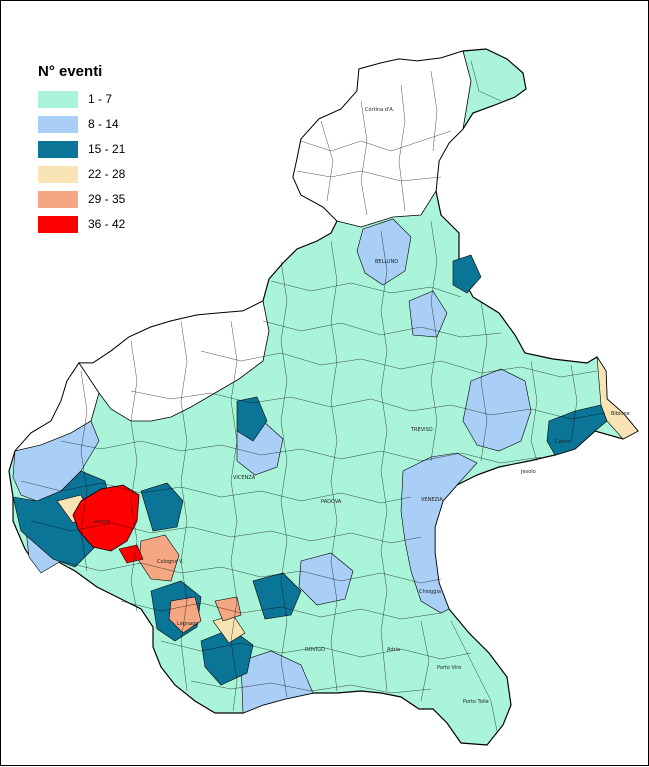  Describe the element at coordinates (170, 562) in the screenshot. I see `map-label: Cologna V.` at that location.